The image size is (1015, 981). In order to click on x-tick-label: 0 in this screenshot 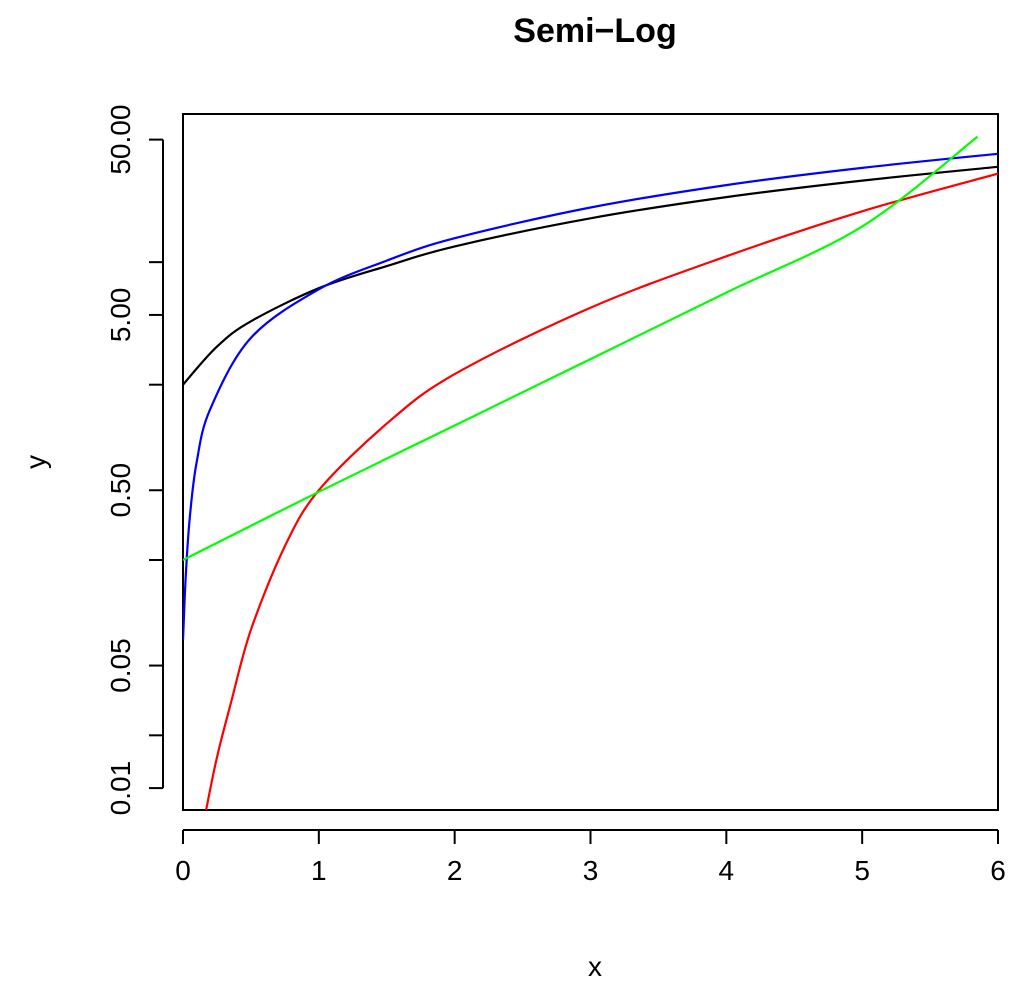, I will do `click(183, 870)`.